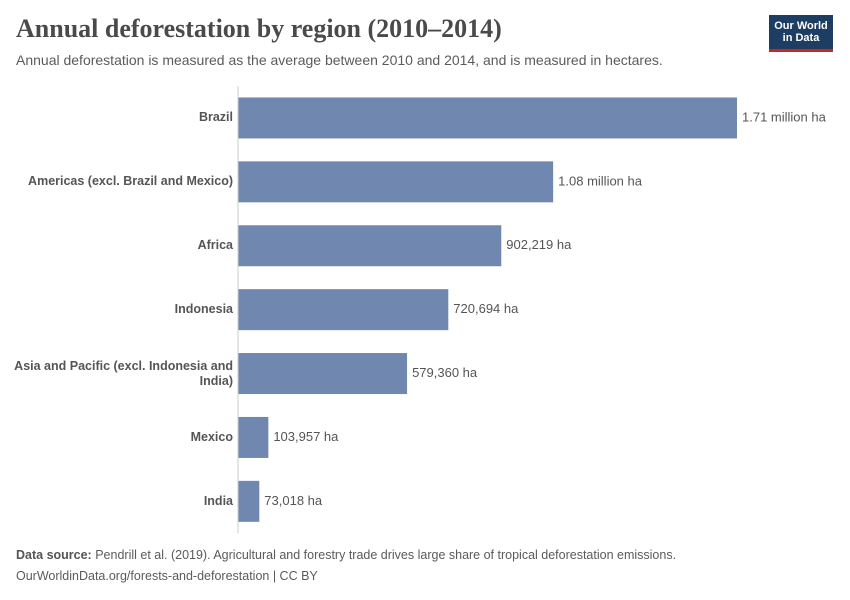  Describe the element at coordinates (539, 244) in the screenshot. I see `value-label: 902,219 ha` at that location.